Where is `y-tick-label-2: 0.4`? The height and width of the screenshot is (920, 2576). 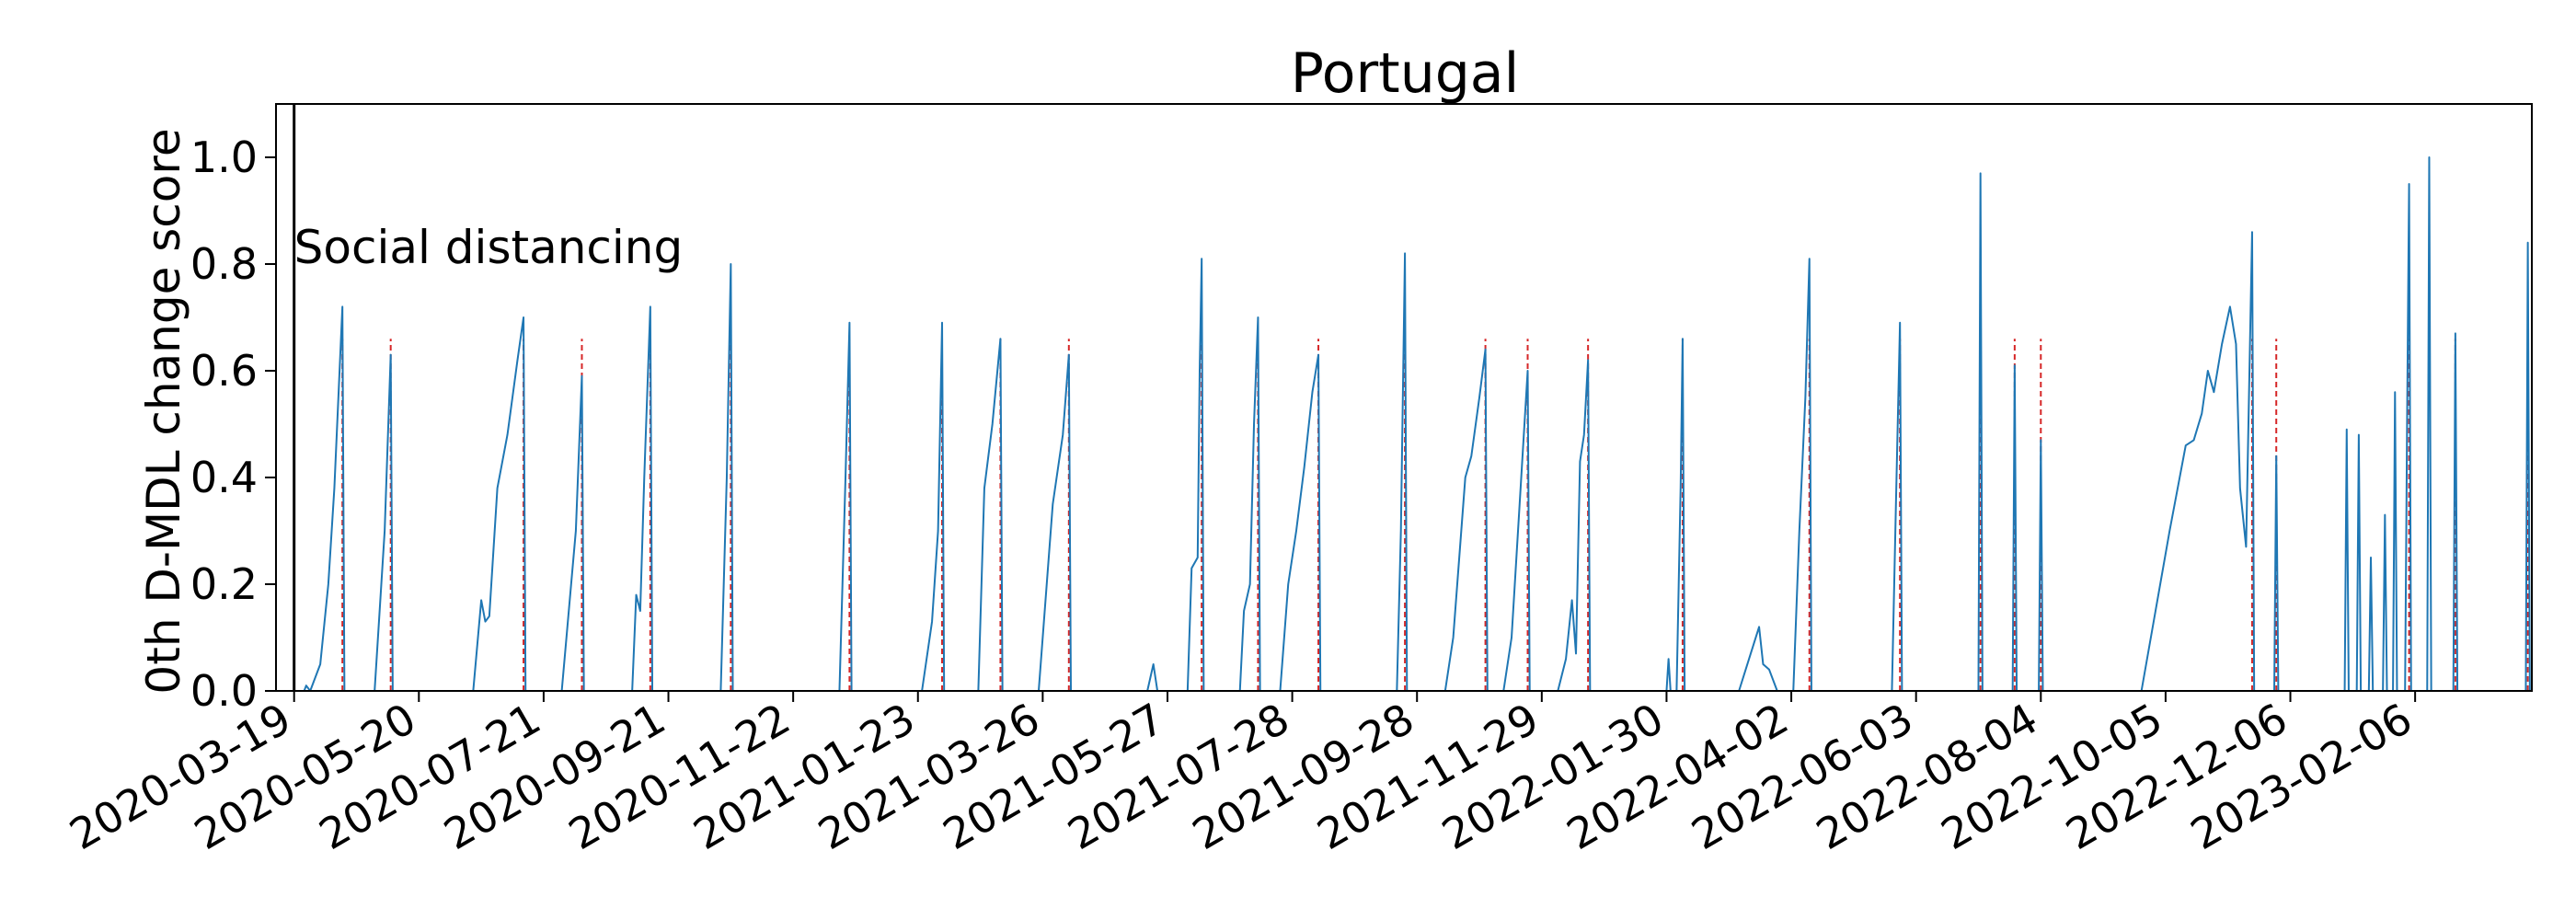 y-tick-label-2: 0.4 is located at coordinates (224, 477).